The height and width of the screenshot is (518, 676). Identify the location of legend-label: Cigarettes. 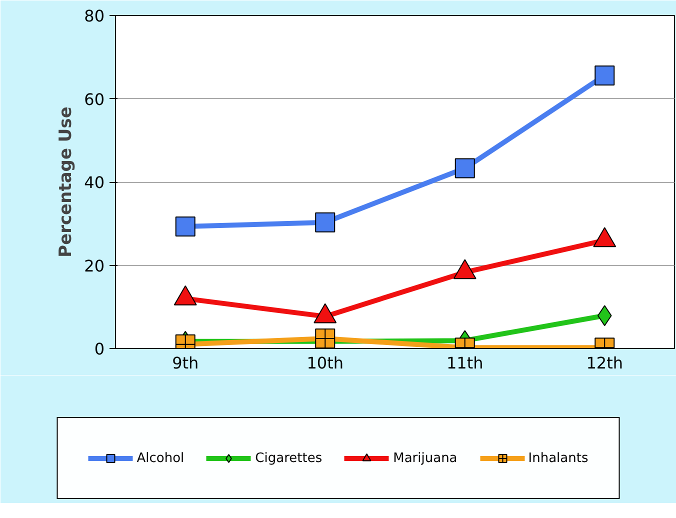
(288, 458).